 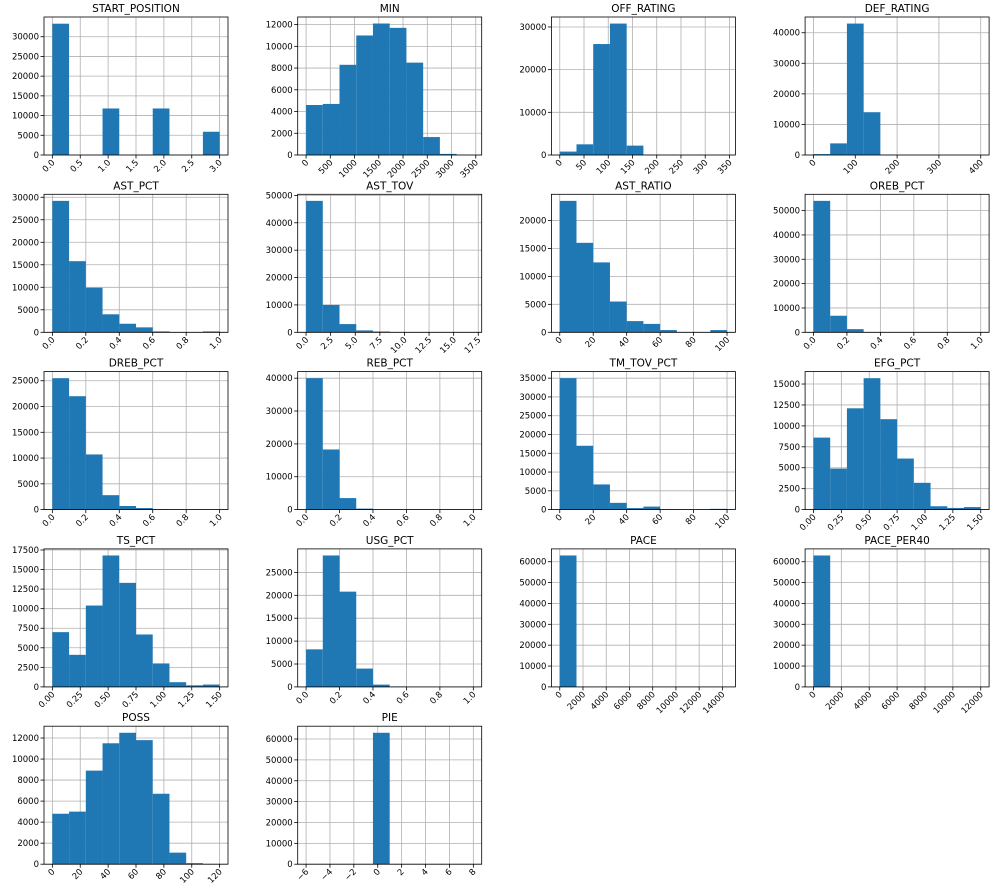 I want to click on x-tick-label: 1.50, so click(x=214, y=700).